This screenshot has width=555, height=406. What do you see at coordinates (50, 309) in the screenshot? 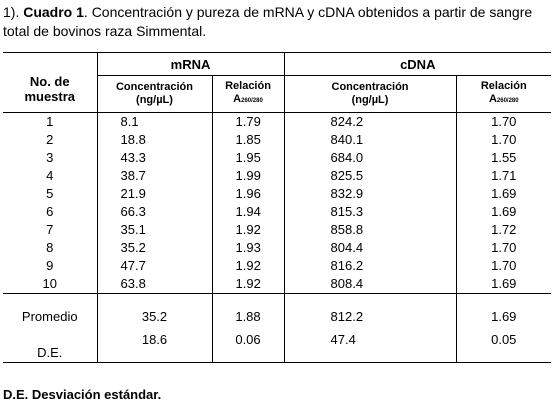
I see `average-label: Promedio` at bounding box center [50, 309].